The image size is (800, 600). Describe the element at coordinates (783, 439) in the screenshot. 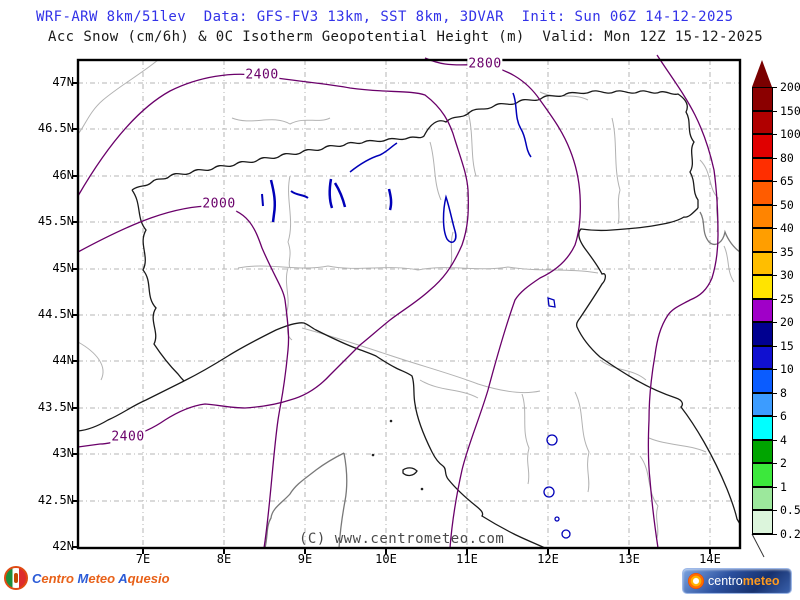

I see `colorbar-value-label: 4` at that location.